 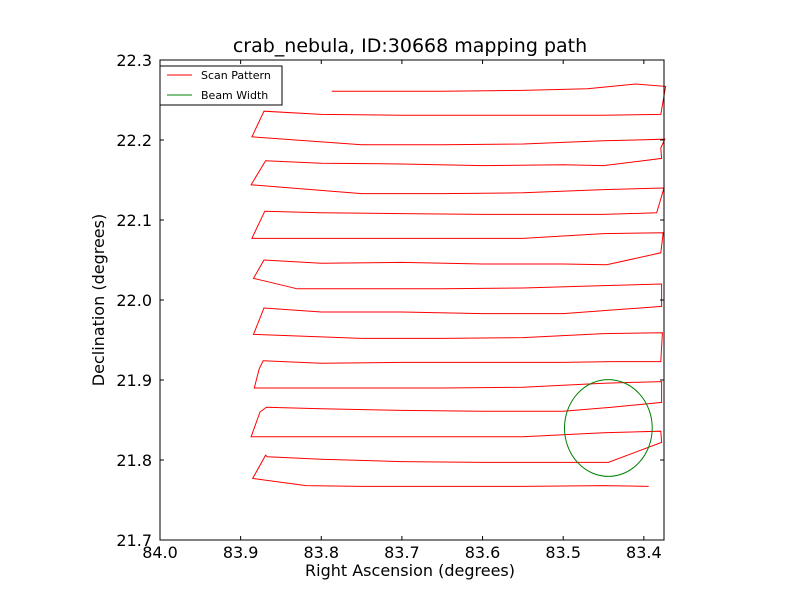 What do you see at coordinates (241, 552) in the screenshot?
I see `x-tick-label: 83.9` at bounding box center [241, 552].